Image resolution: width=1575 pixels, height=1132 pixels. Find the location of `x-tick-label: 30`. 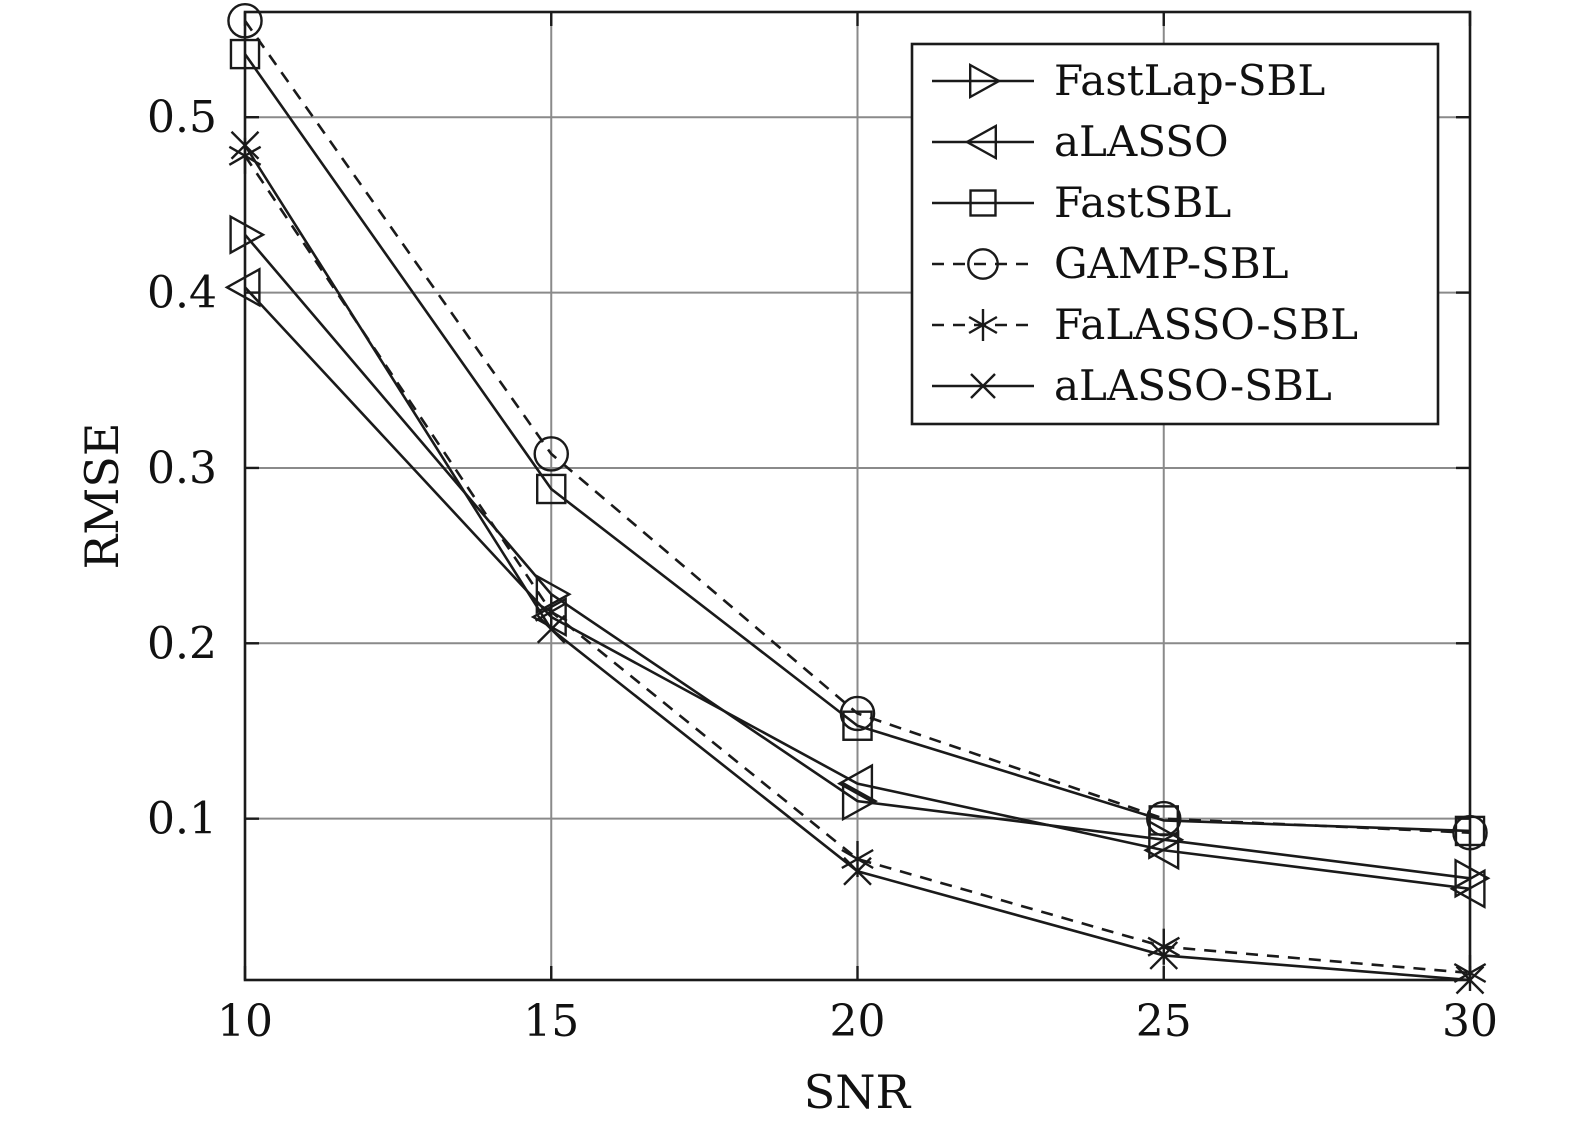

x-tick-label: 30 is located at coordinates (1470, 1021).